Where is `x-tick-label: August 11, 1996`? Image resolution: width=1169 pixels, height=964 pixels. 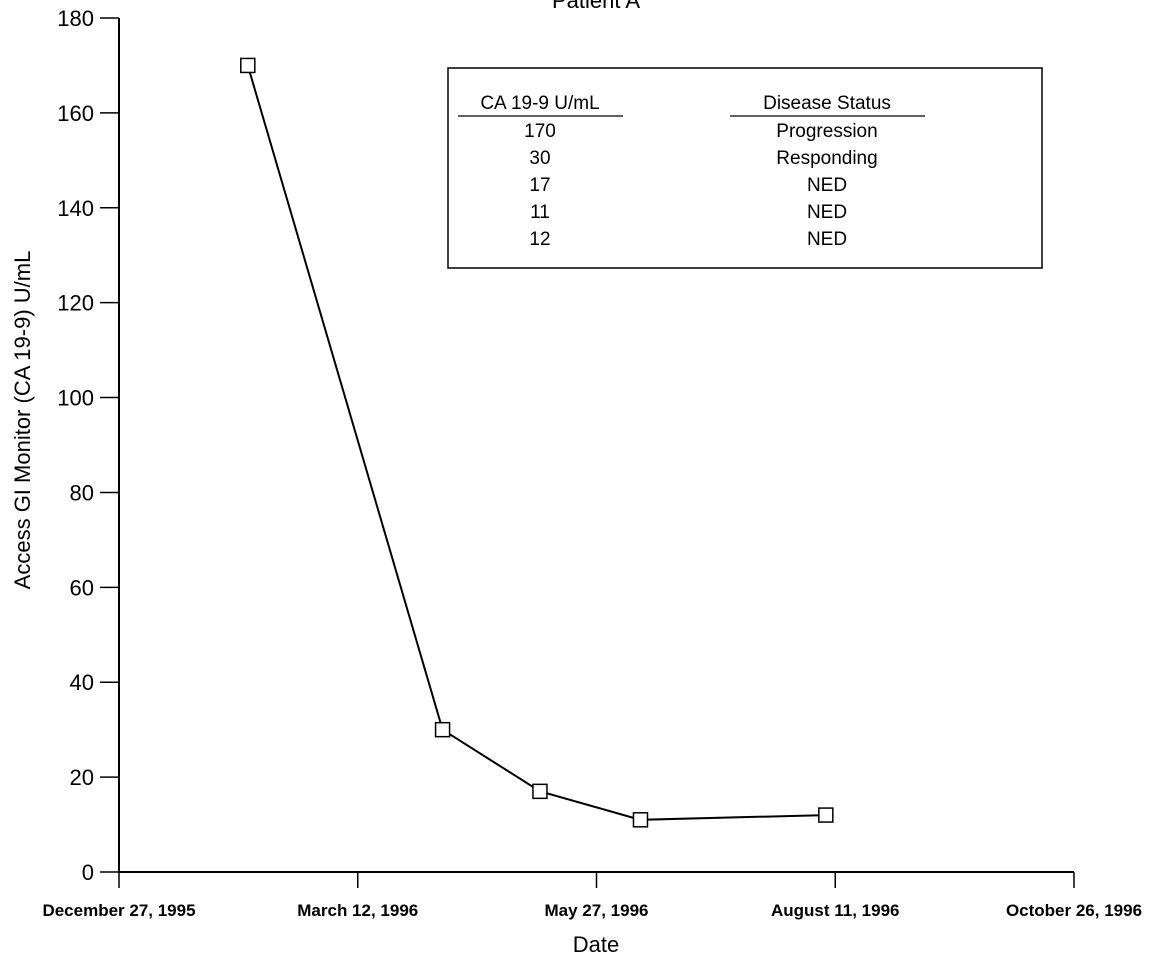 x-tick-label: August 11, 1996 is located at coordinates (835, 910).